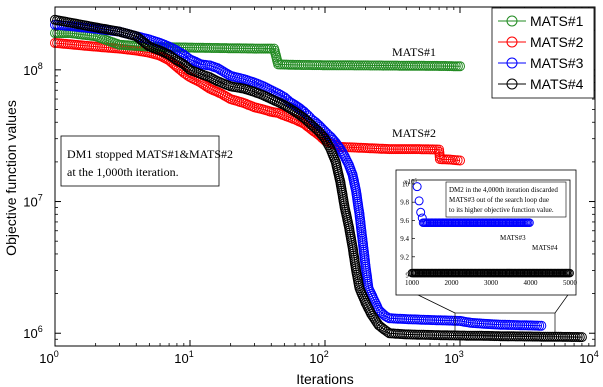  I want to click on x-tick-label: 10⁴, so click(588, 357).